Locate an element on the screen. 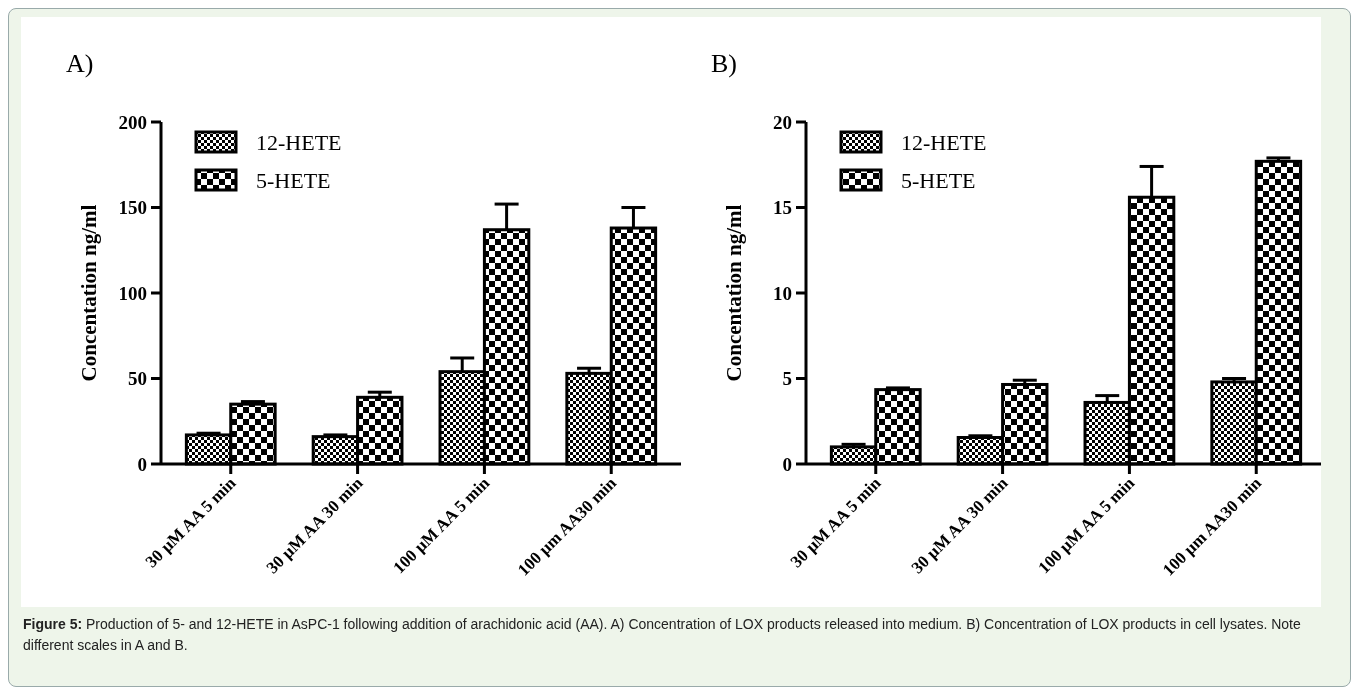 The height and width of the screenshot is (695, 1359). y-tick-label: 15 is located at coordinates (782, 208).